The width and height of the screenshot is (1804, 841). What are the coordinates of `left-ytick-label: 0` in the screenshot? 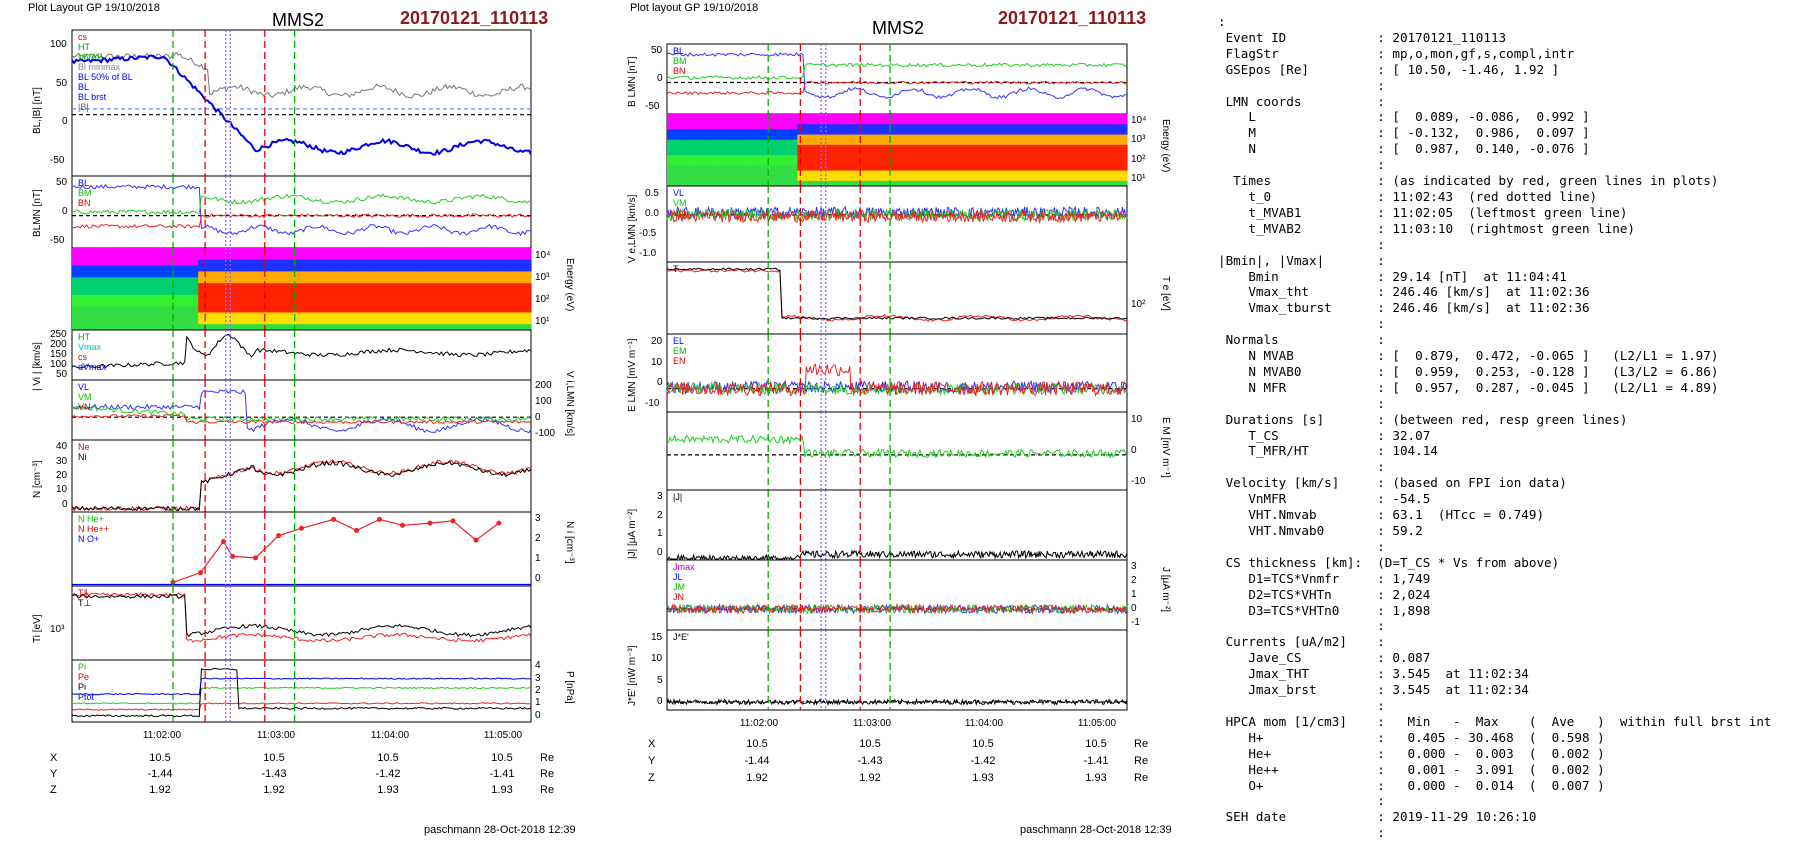 It's located at (538, 578).